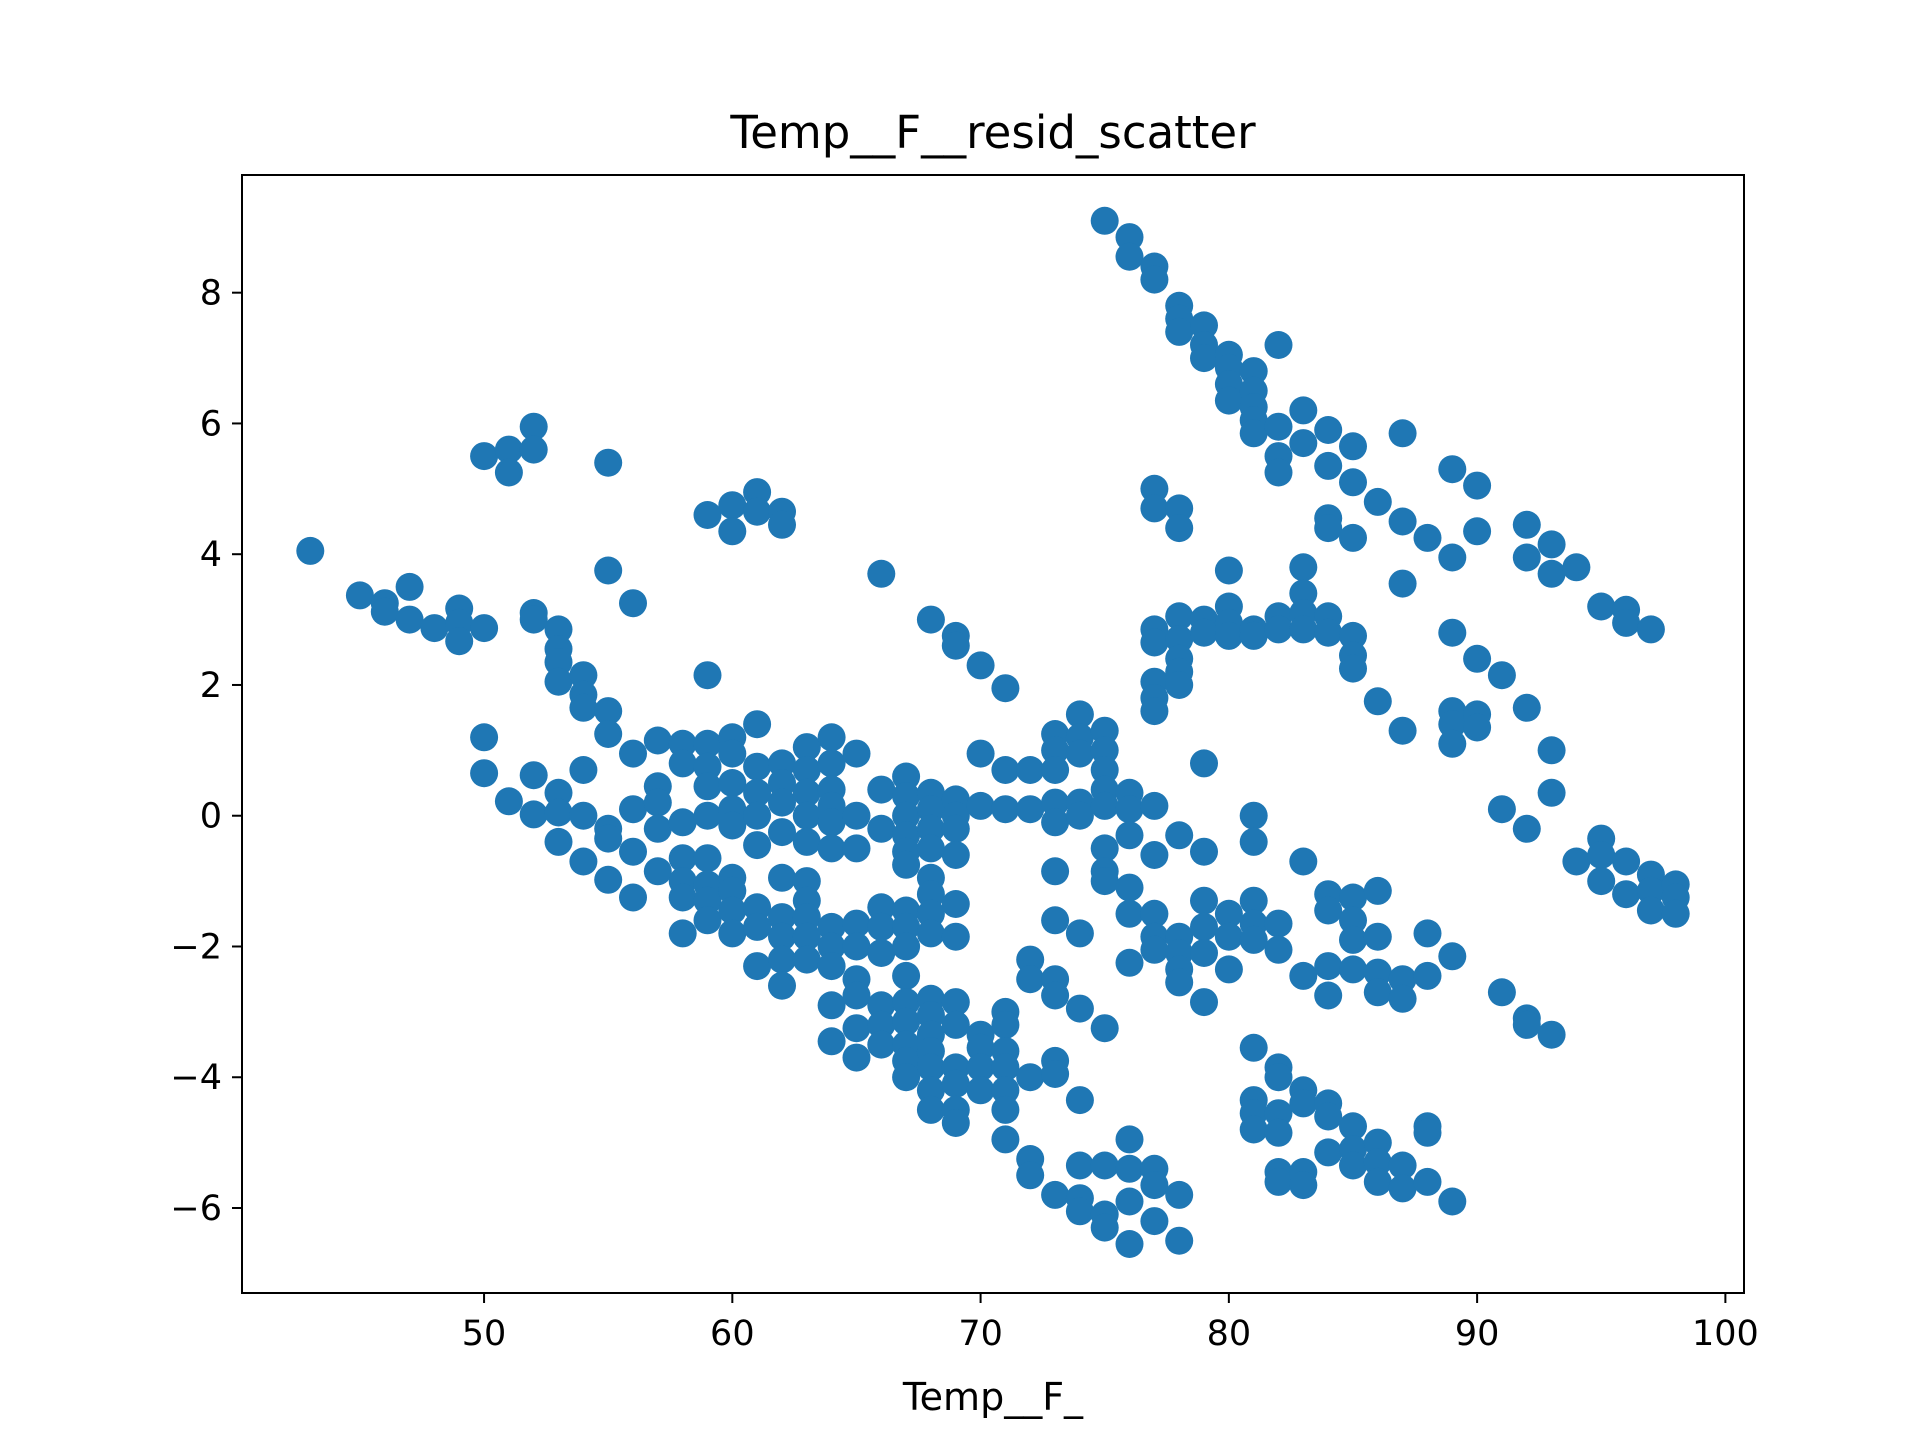 The width and height of the screenshot is (1920, 1440). What do you see at coordinates (993, 1397) in the screenshot?
I see `x-axis-label: Temp__F_` at bounding box center [993, 1397].